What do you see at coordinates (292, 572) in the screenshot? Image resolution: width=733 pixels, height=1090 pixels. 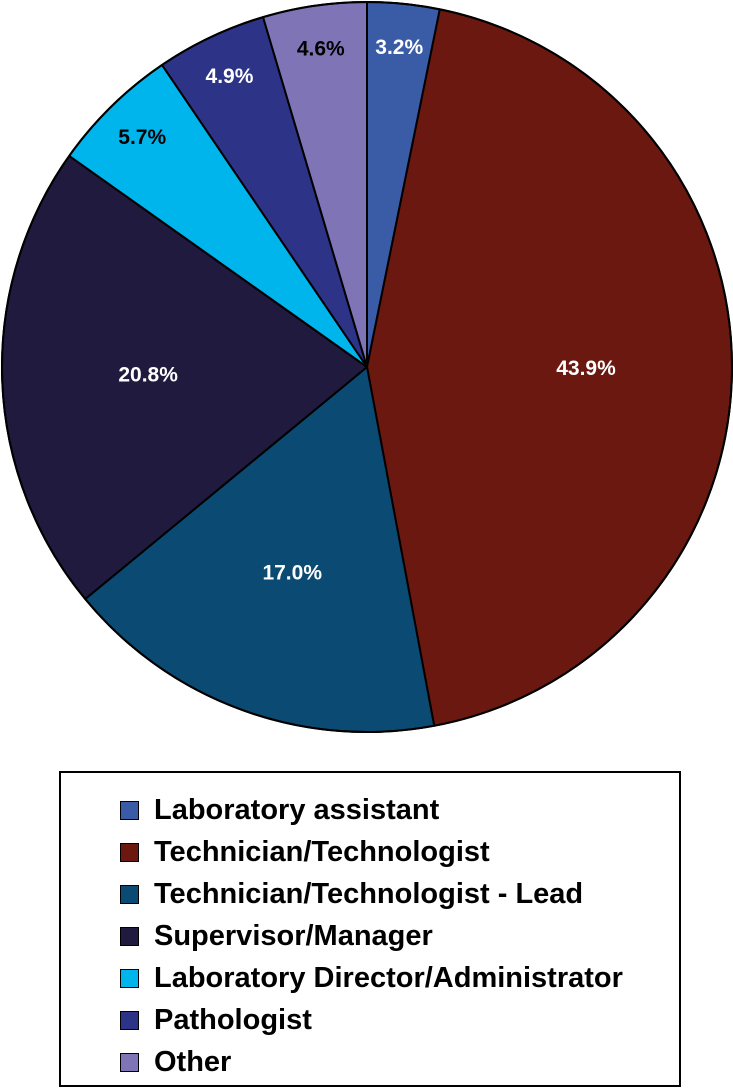 I see `slice-label-technician-technologist-lead: 17.0%` at bounding box center [292, 572].